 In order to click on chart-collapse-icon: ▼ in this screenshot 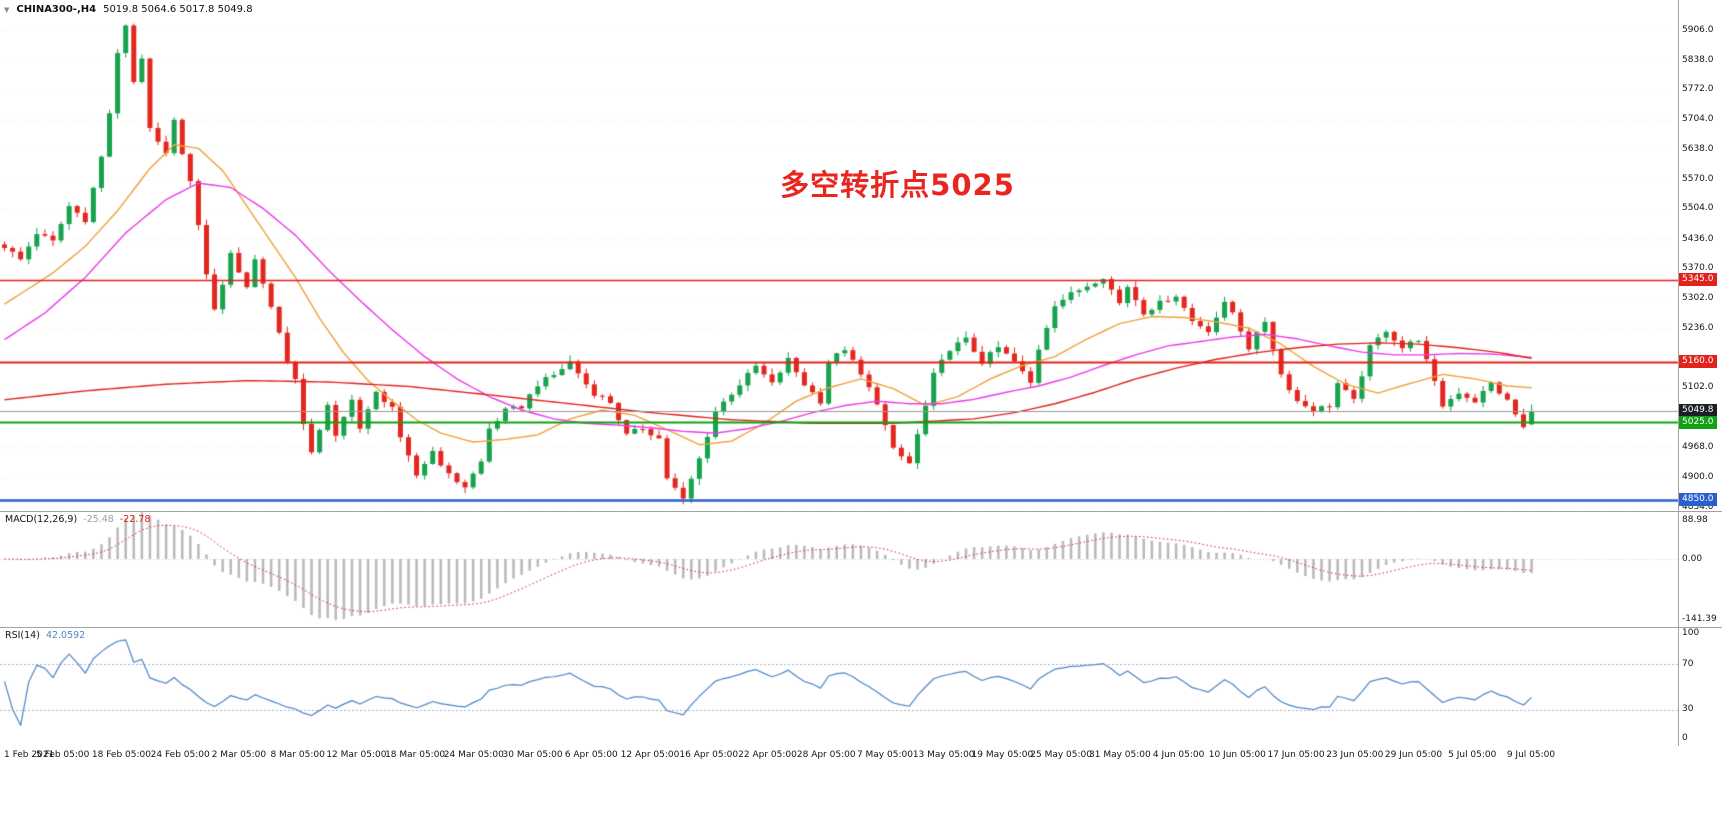, I will do `click(7, 9)`.